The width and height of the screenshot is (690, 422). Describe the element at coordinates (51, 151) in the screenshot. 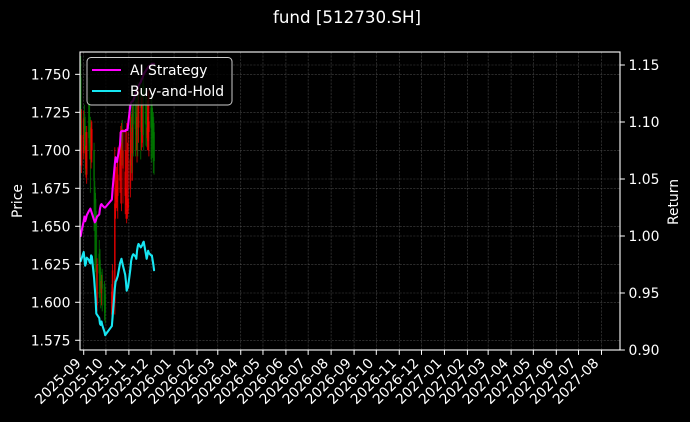

I see `y-tick-label-left: 1.700` at that location.